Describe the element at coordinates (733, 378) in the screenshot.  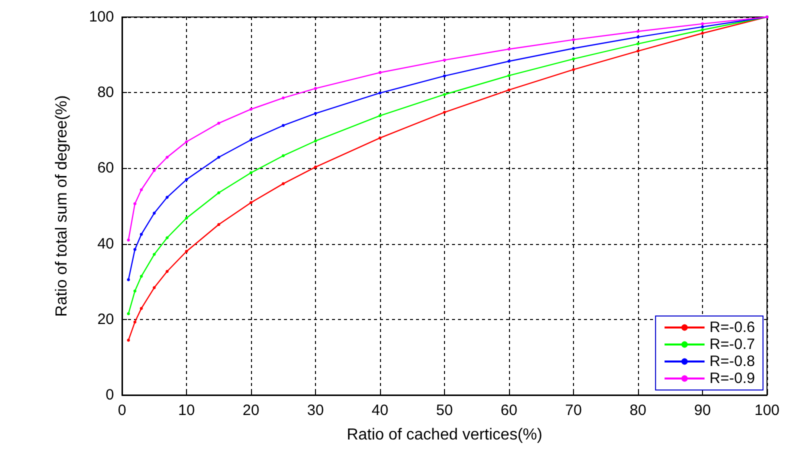
I see `legend-label: R=-0.9` at that location.